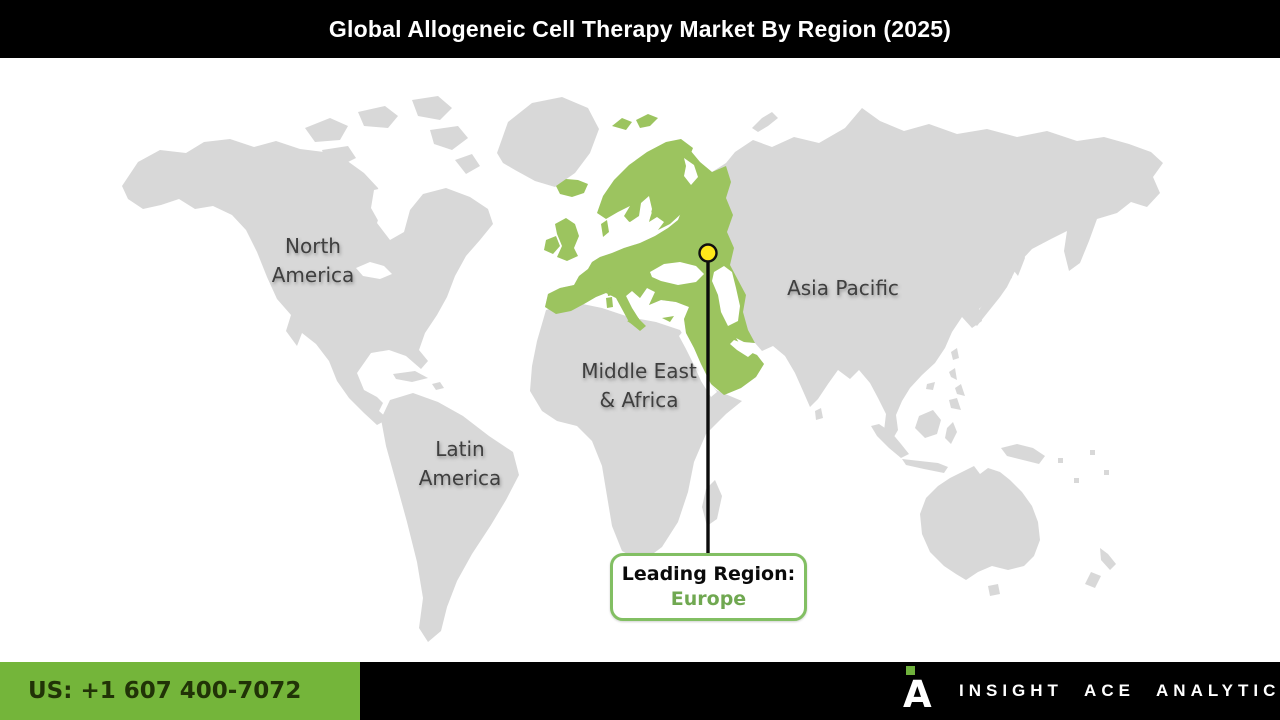 This screenshot has width=1280, height=720. What do you see at coordinates (647, 184) in the screenshot?
I see `region-scandinavia` at bounding box center [647, 184].